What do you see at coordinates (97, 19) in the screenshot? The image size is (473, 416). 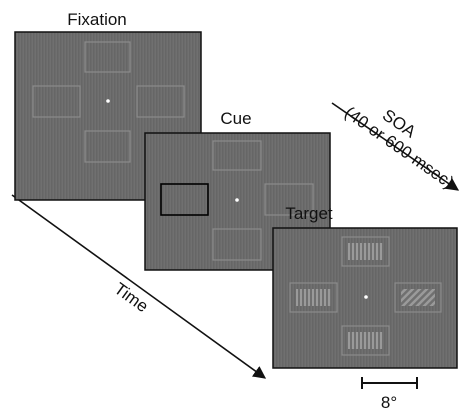 I see `frame-label: Fixation` at bounding box center [97, 19].